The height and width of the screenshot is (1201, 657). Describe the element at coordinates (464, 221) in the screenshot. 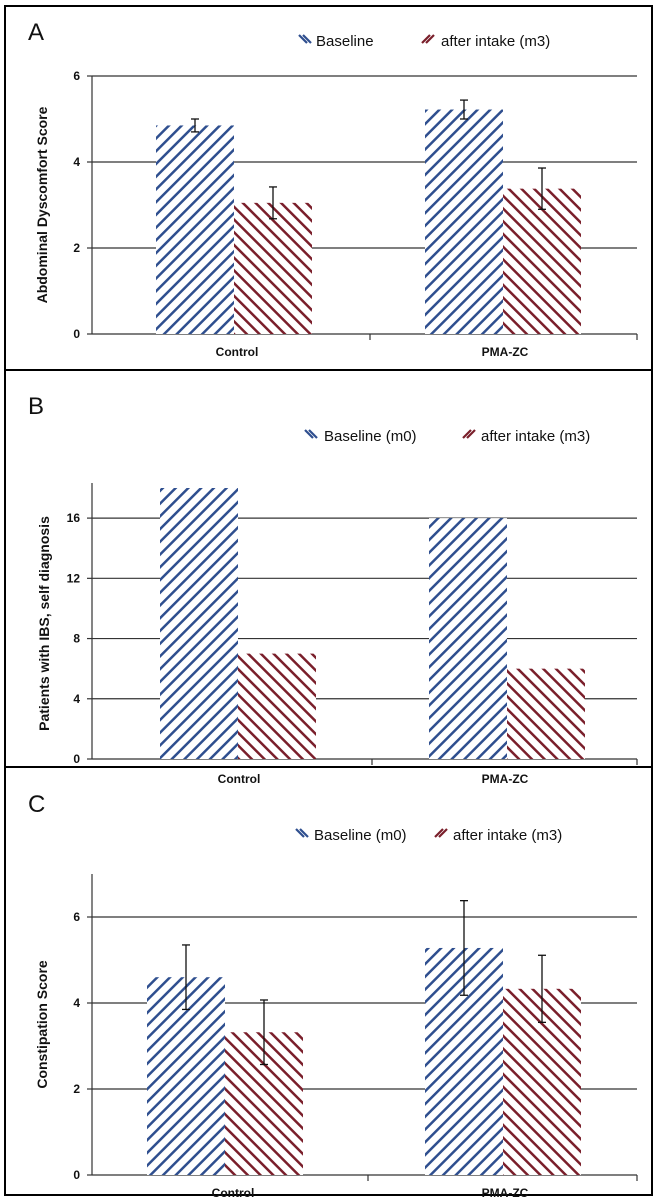

I see `bar-a-pma-zc-baseline` at that location.